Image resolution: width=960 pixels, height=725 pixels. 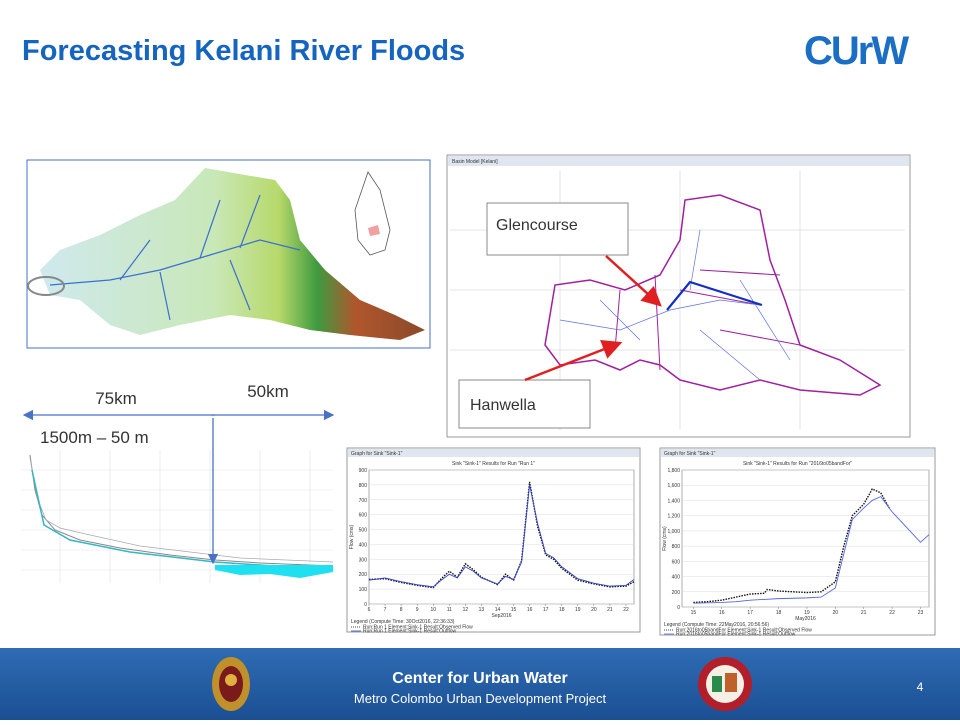 I want to click on x-tick-label: 13, so click(x=482, y=610).